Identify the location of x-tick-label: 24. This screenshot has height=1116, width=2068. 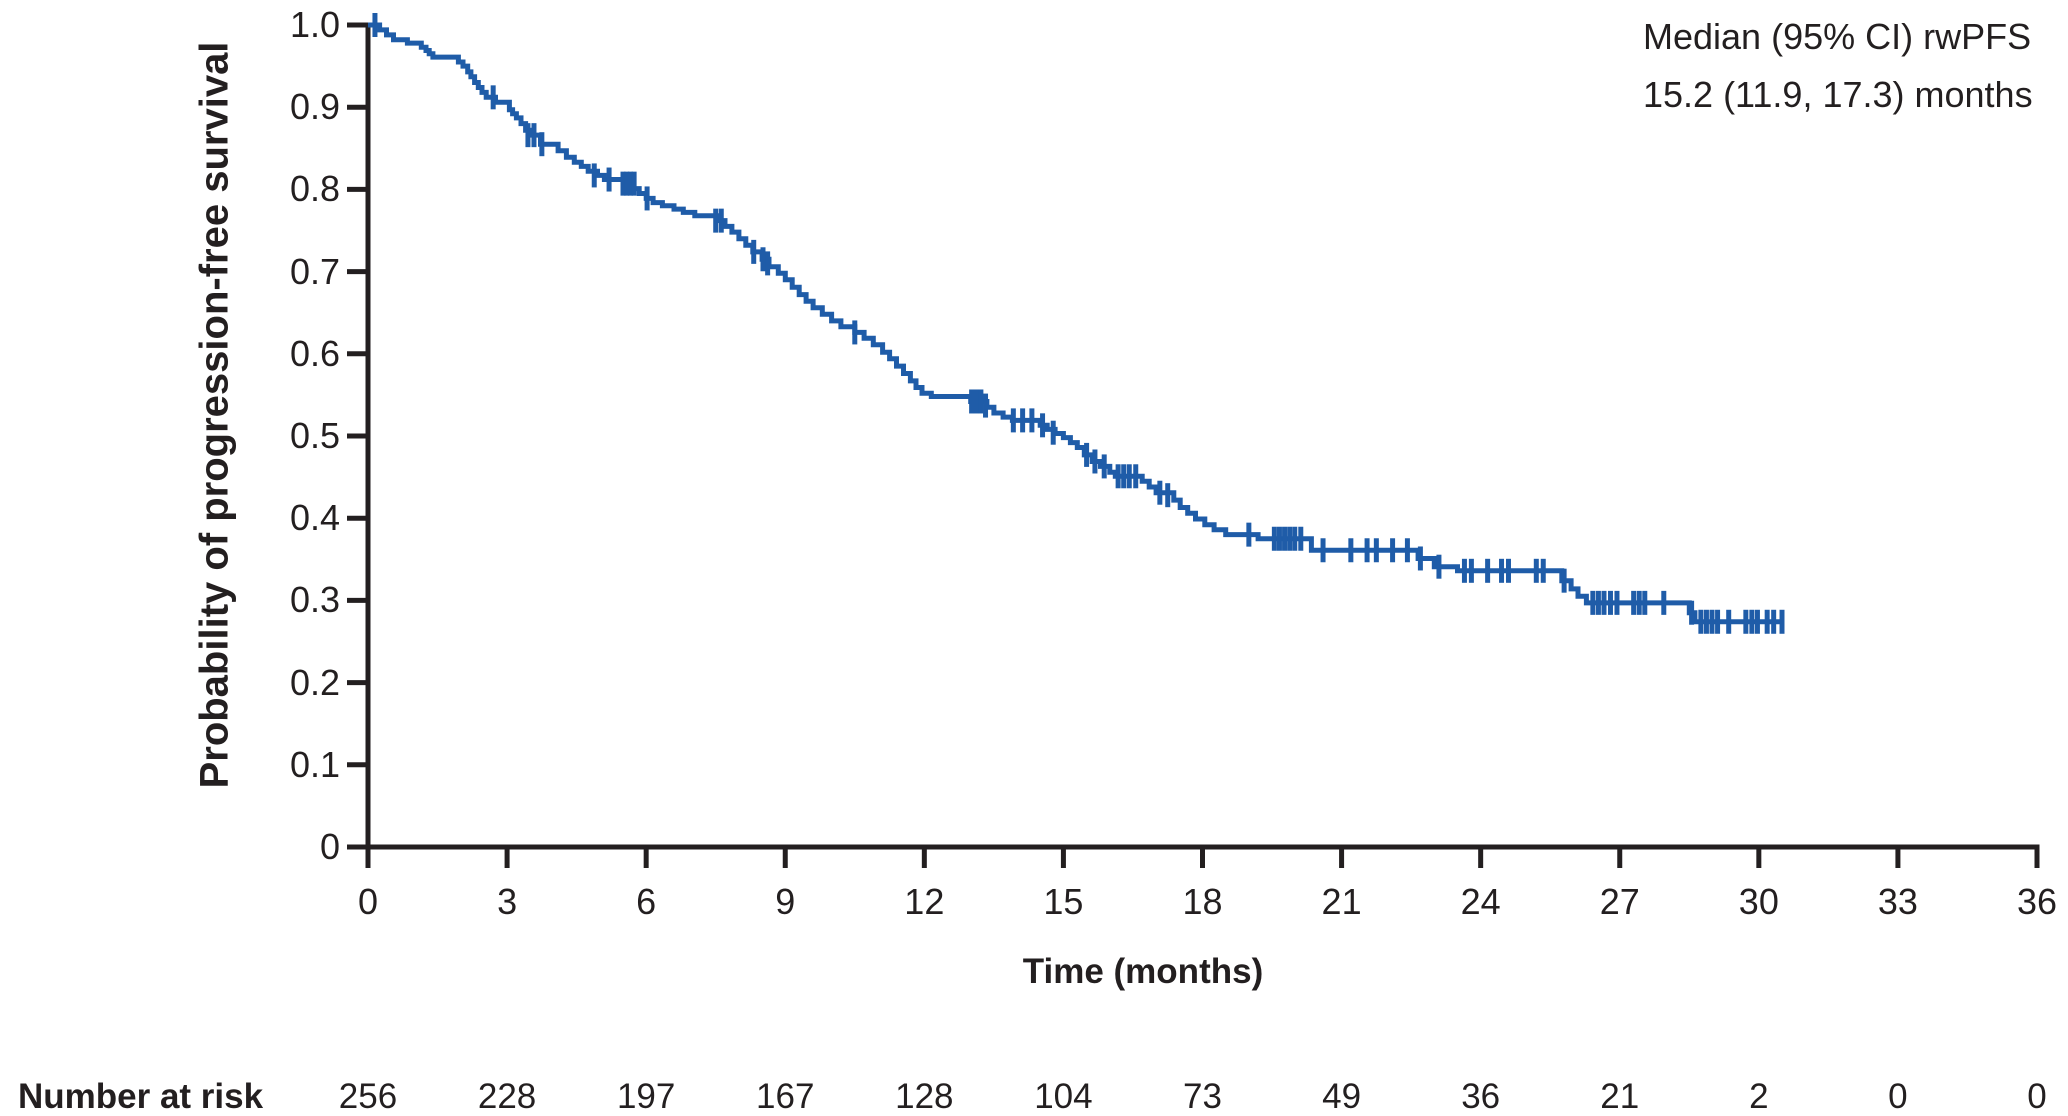
(1480, 901).